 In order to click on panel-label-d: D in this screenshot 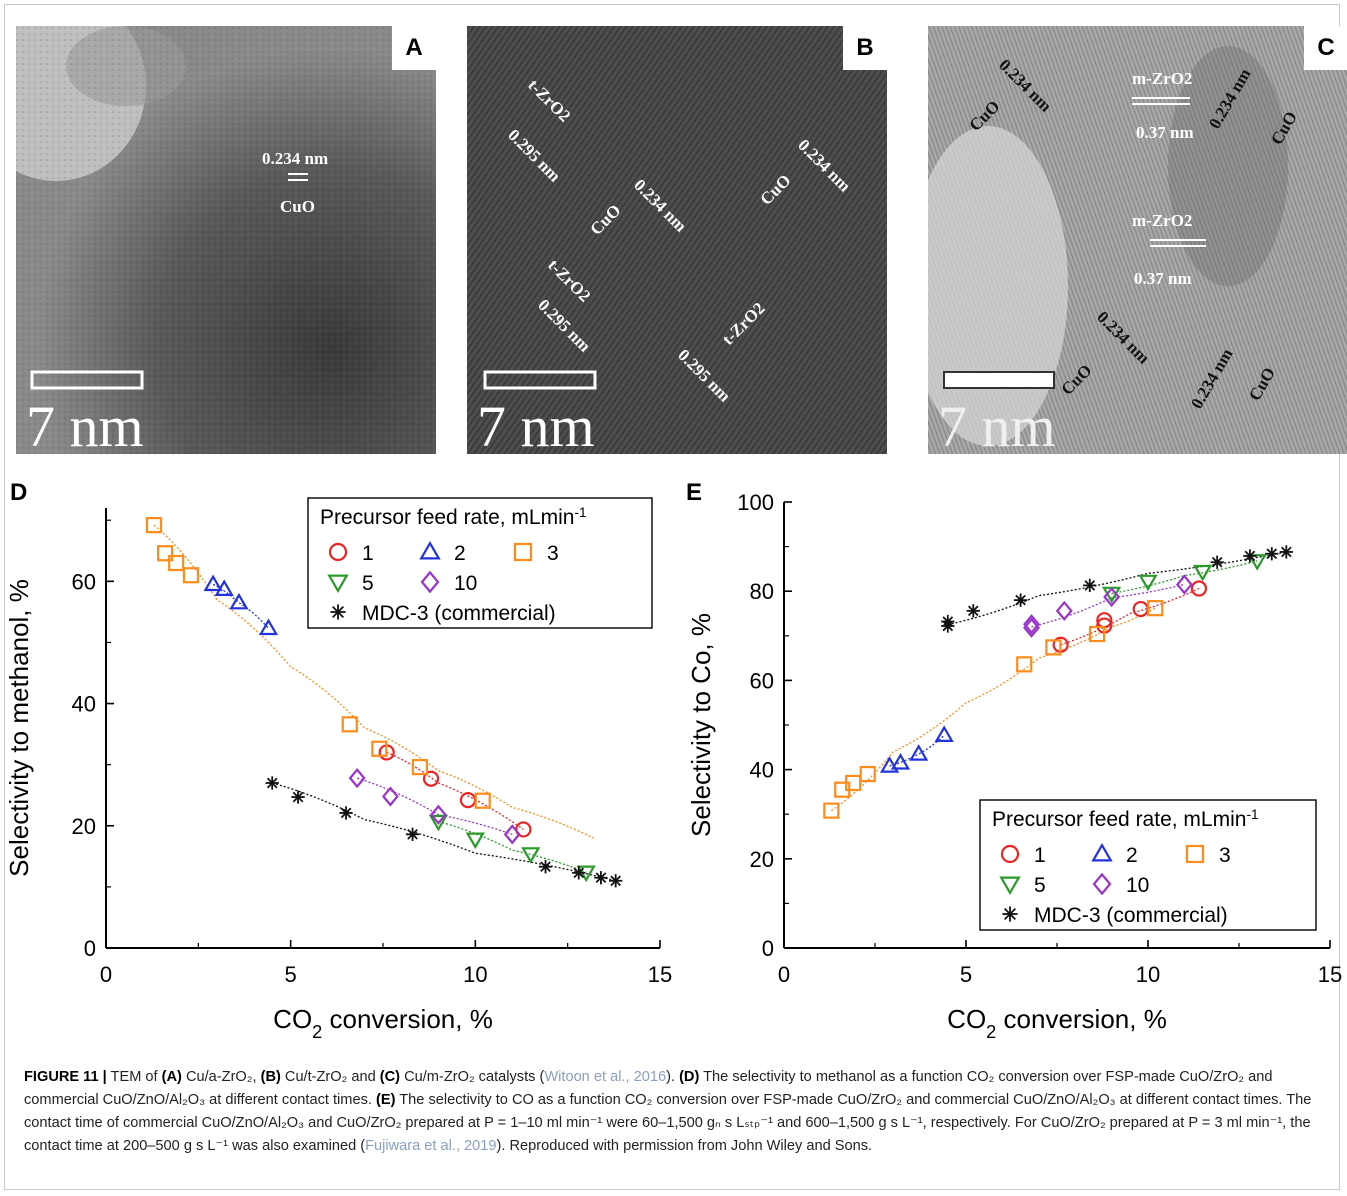, I will do `click(18, 492)`.